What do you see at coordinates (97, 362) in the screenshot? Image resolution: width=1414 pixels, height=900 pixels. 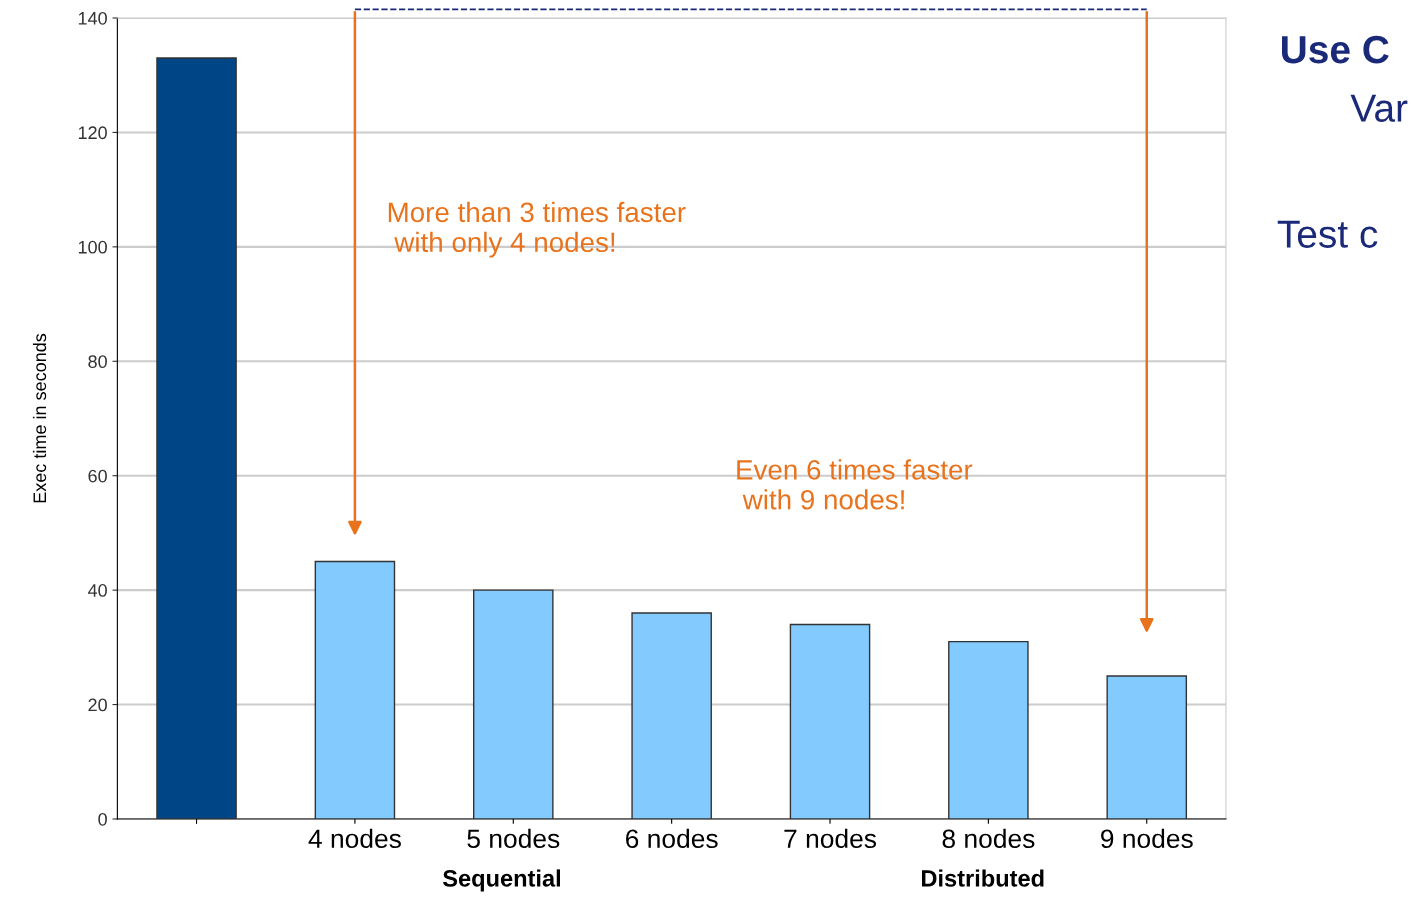 I see `y-tick-label: 80` at bounding box center [97, 362].